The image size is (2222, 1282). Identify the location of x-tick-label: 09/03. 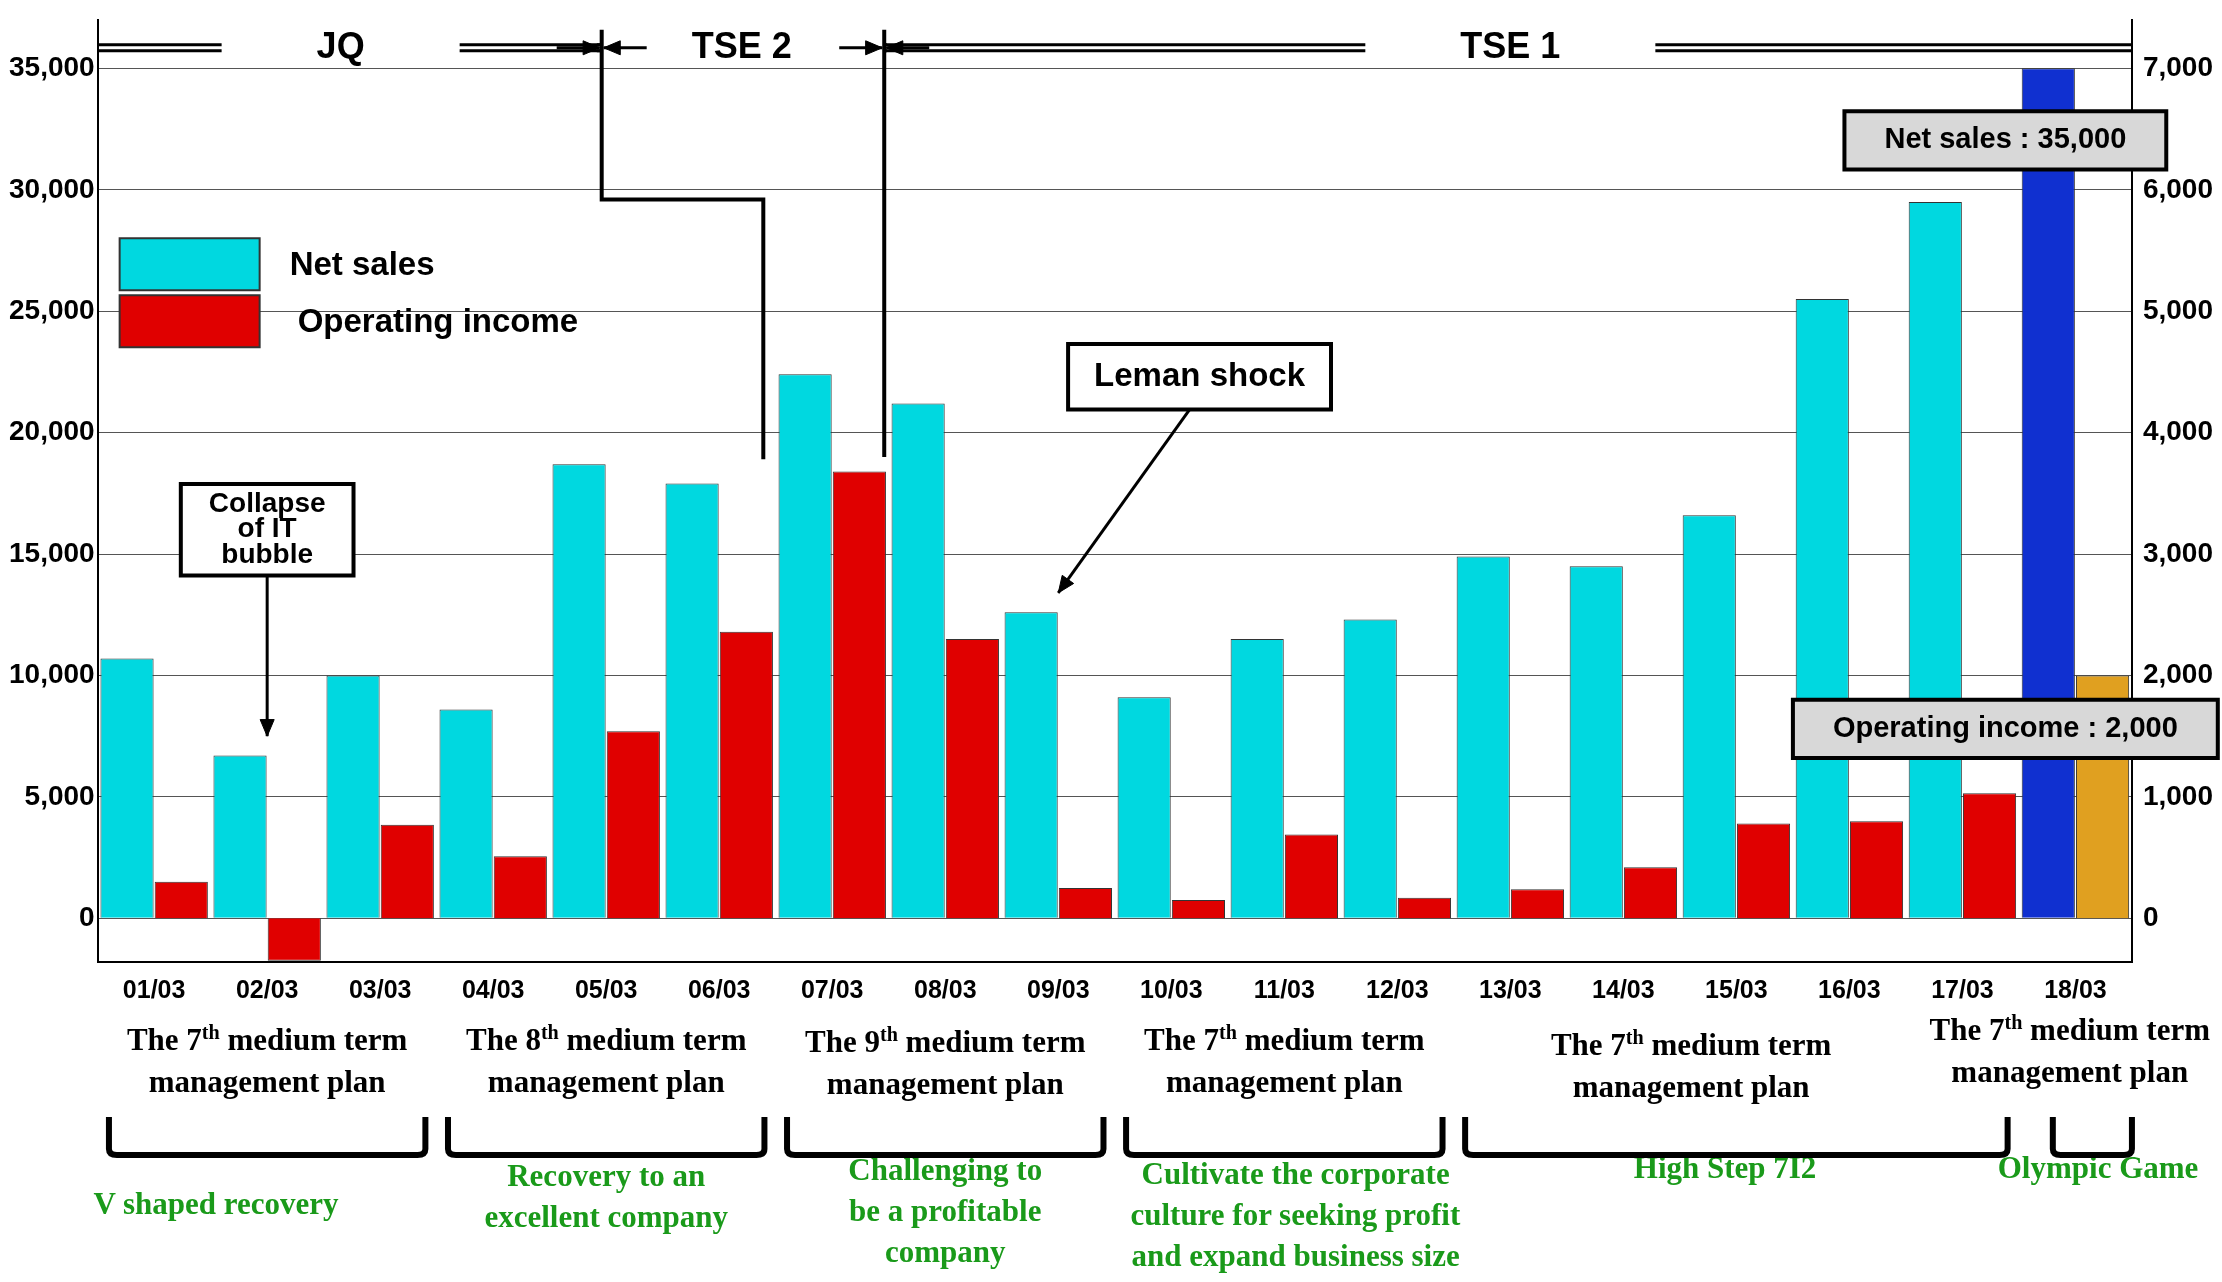
(1058, 988).